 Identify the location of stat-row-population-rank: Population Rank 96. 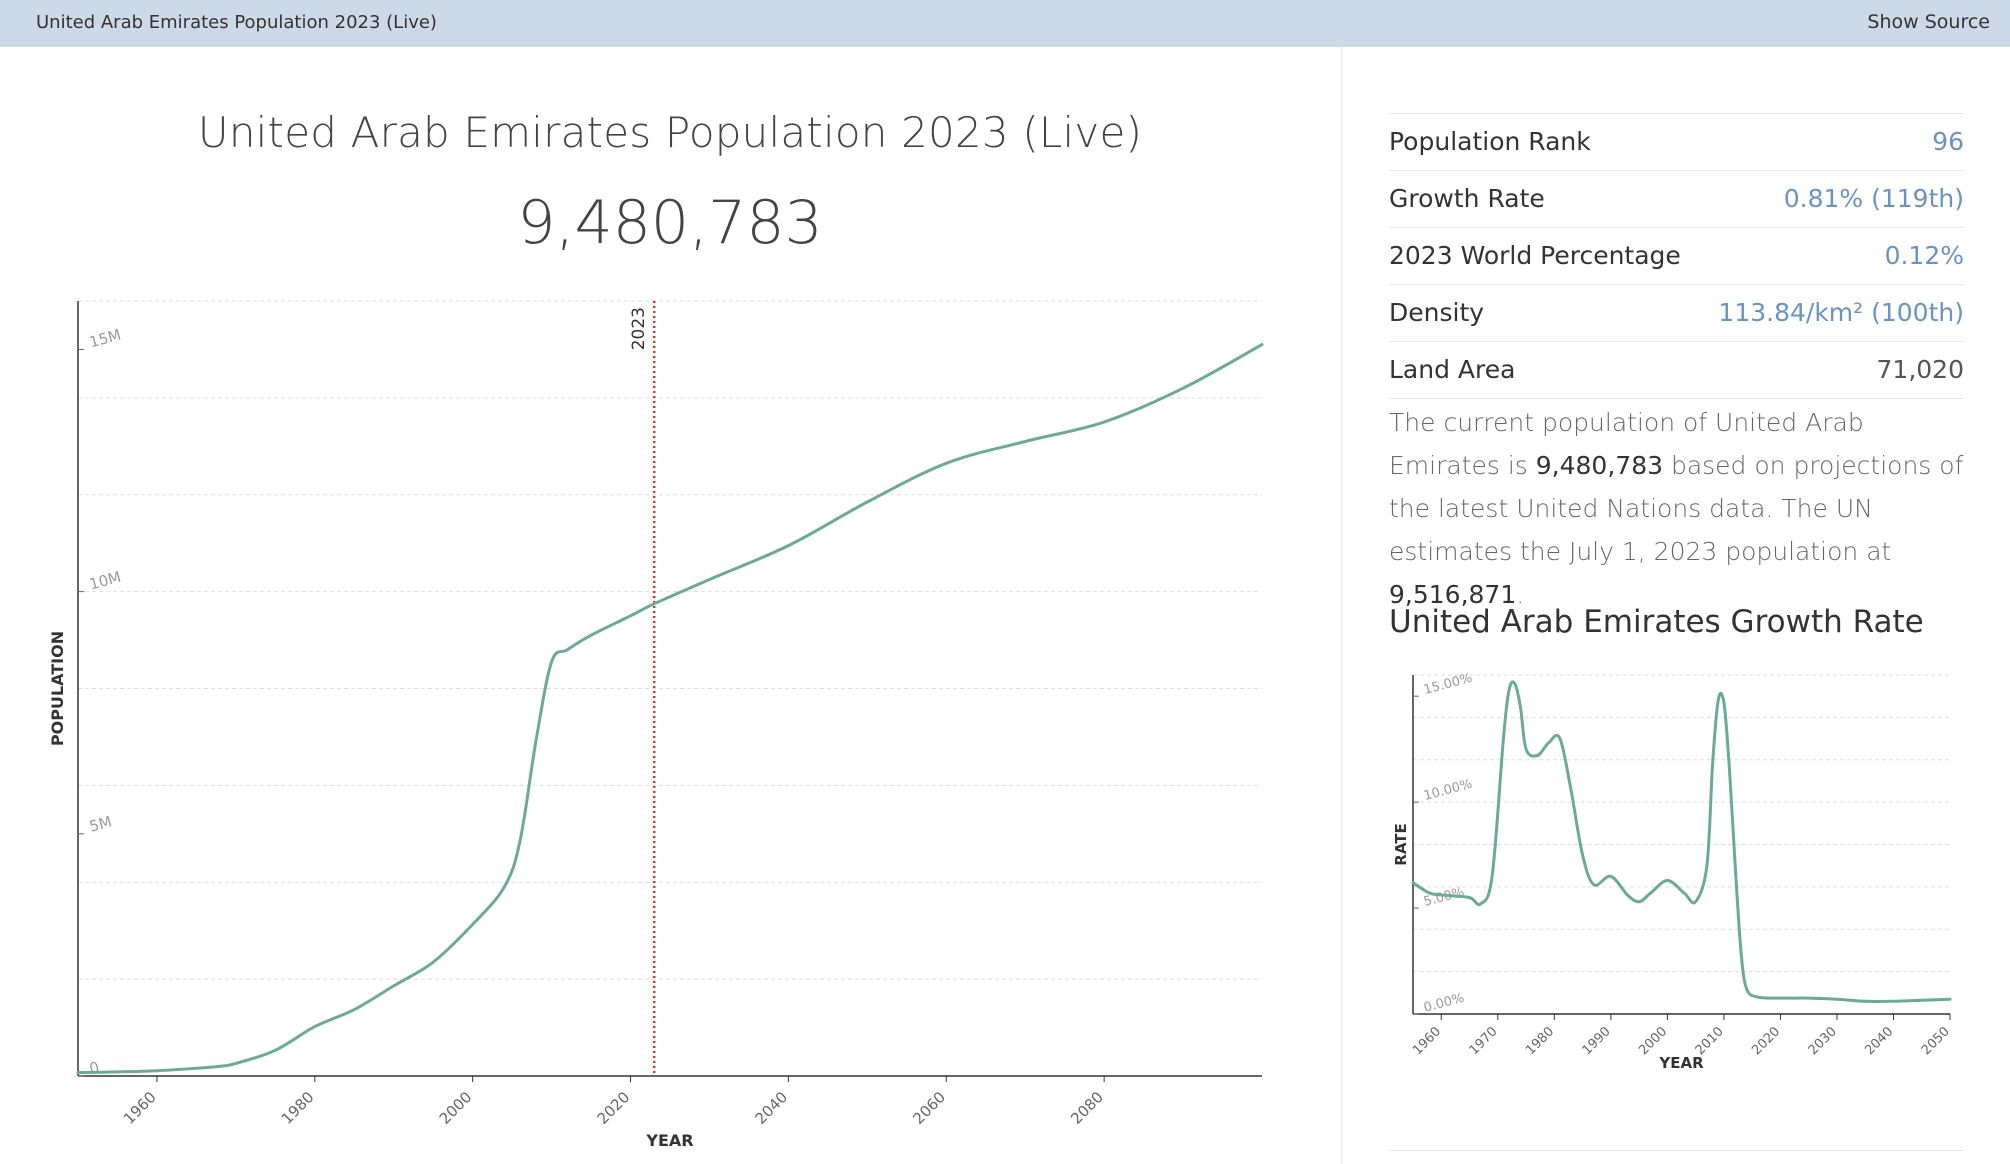
(1676, 142).